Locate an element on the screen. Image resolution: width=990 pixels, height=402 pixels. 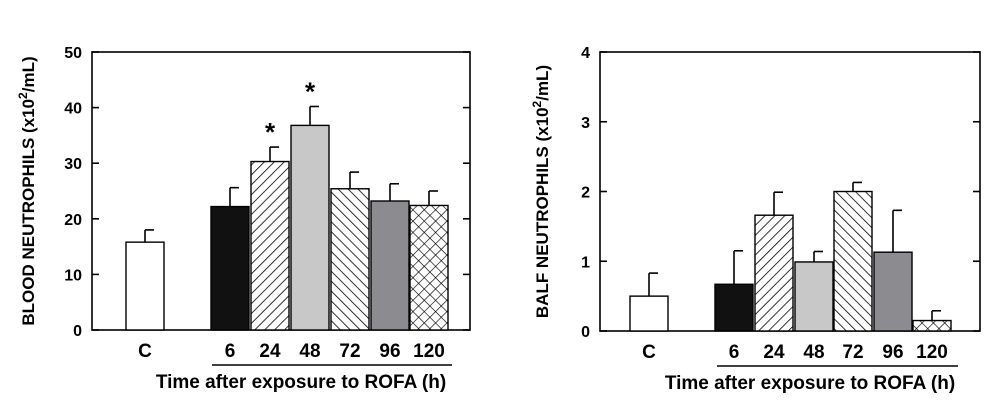
balf-category-label: 48 is located at coordinates (813, 352).